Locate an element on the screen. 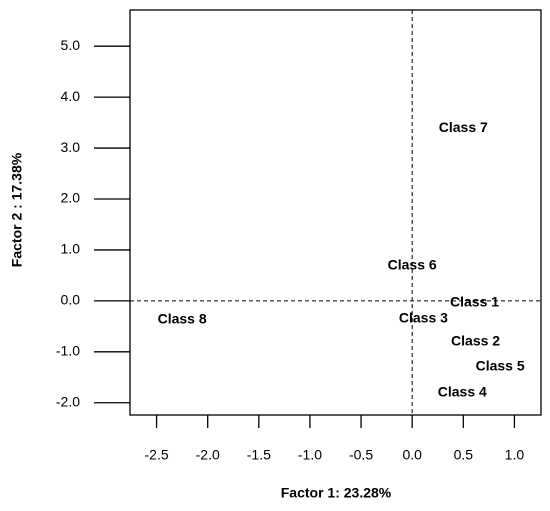 Image resolution: width=550 pixels, height=511 pixels. y-tick-label: 4.0 is located at coordinates (71, 96).